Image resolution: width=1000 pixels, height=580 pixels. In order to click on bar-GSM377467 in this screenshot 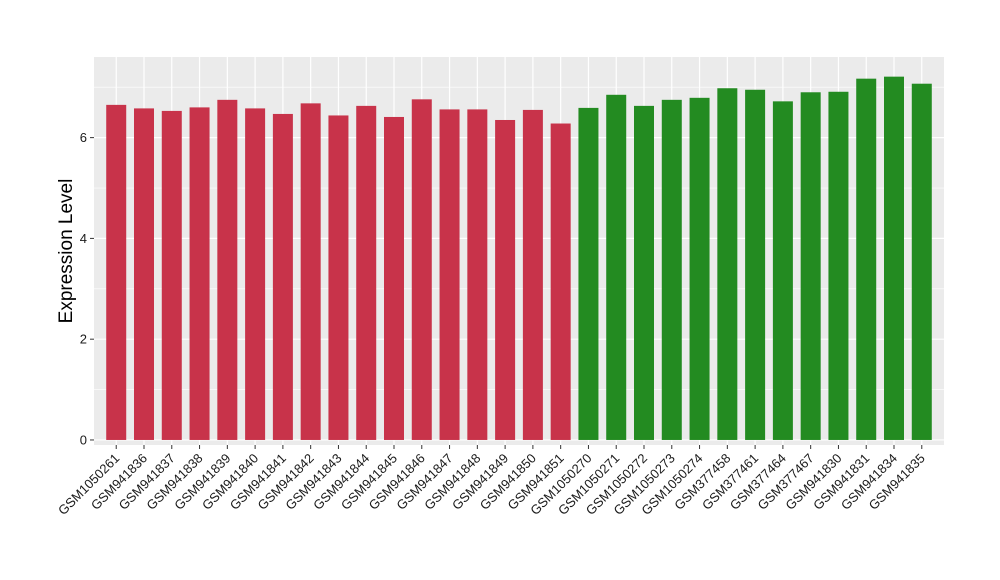, I will do `click(810, 266)`.